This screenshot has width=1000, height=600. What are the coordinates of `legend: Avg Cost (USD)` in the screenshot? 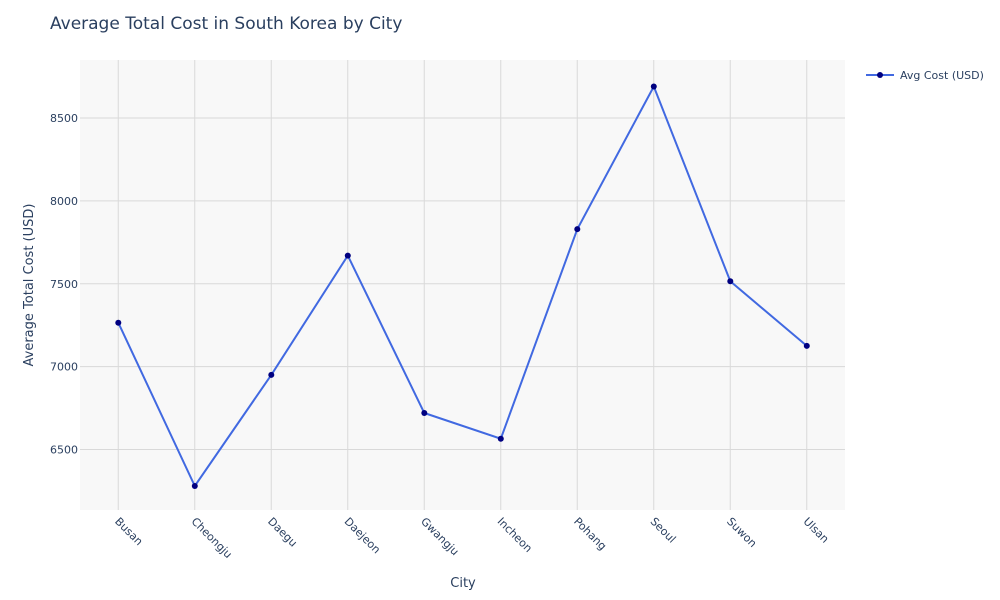 It's located at (925, 75).